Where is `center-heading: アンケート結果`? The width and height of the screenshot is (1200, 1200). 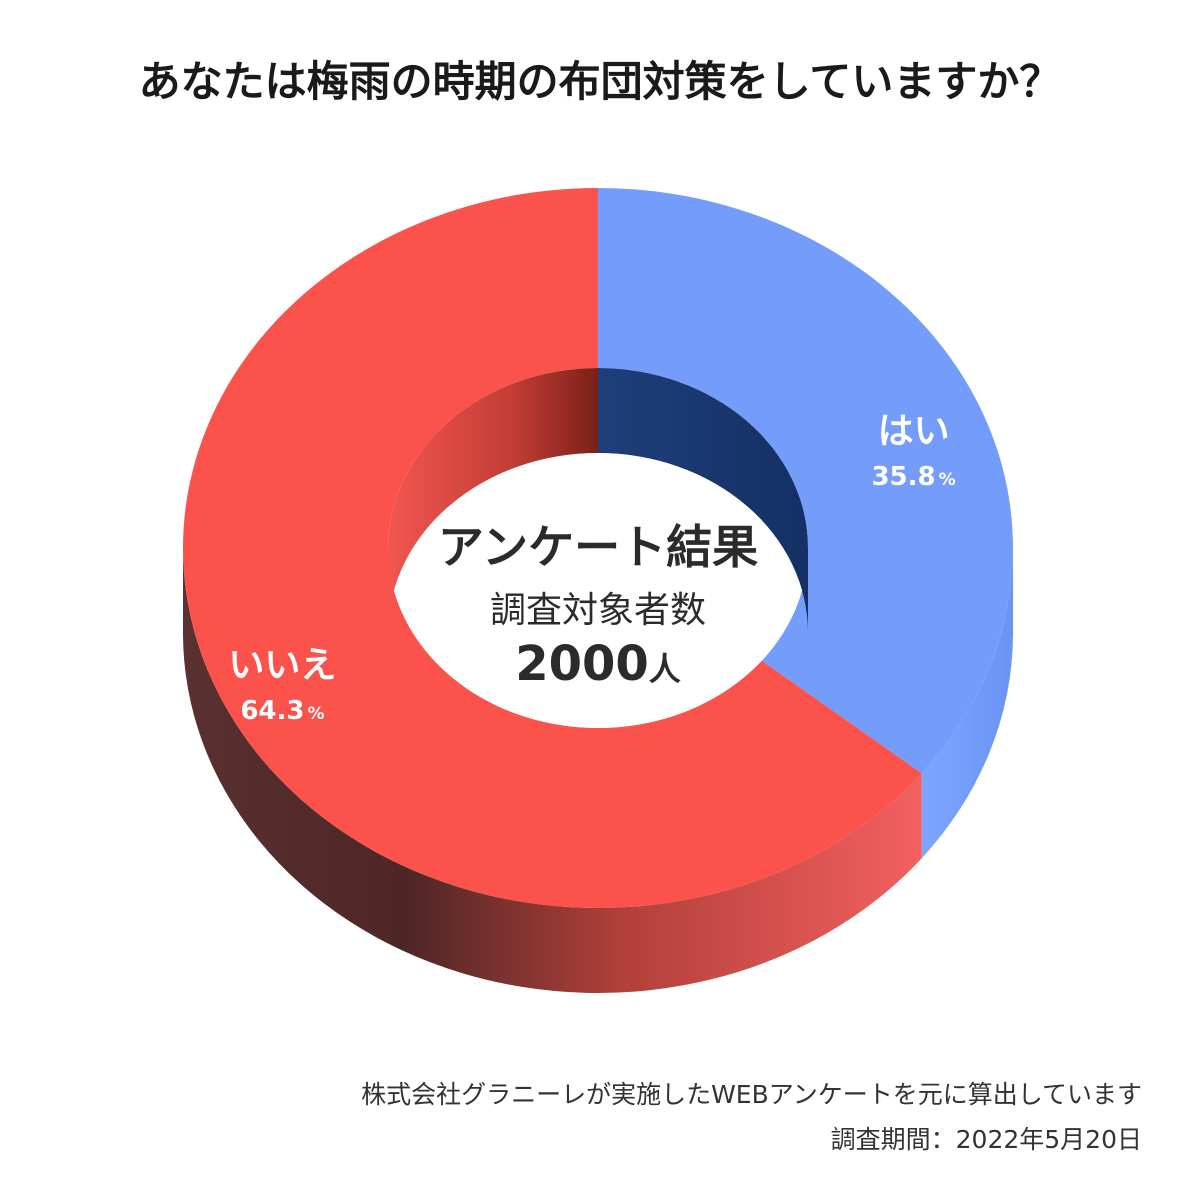 center-heading: アンケート結果 is located at coordinates (598, 547).